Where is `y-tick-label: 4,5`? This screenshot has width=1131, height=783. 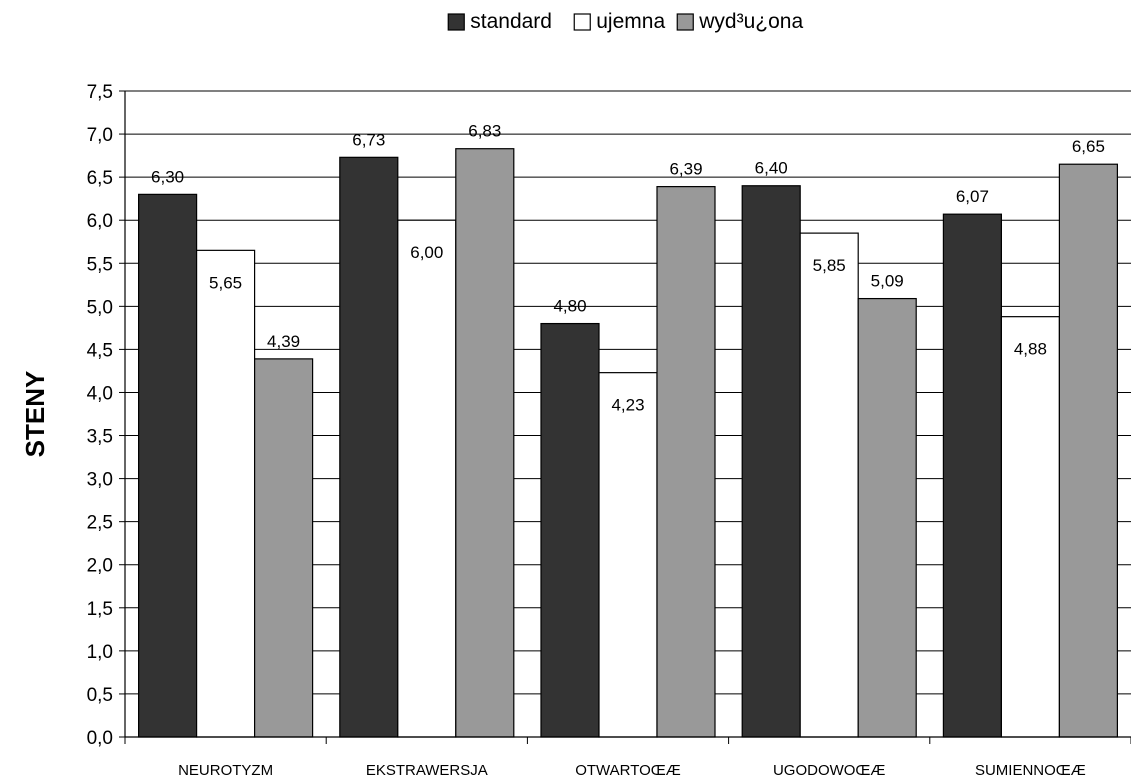
y-tick-label: 4,5 is located at coordinates (100, 350).